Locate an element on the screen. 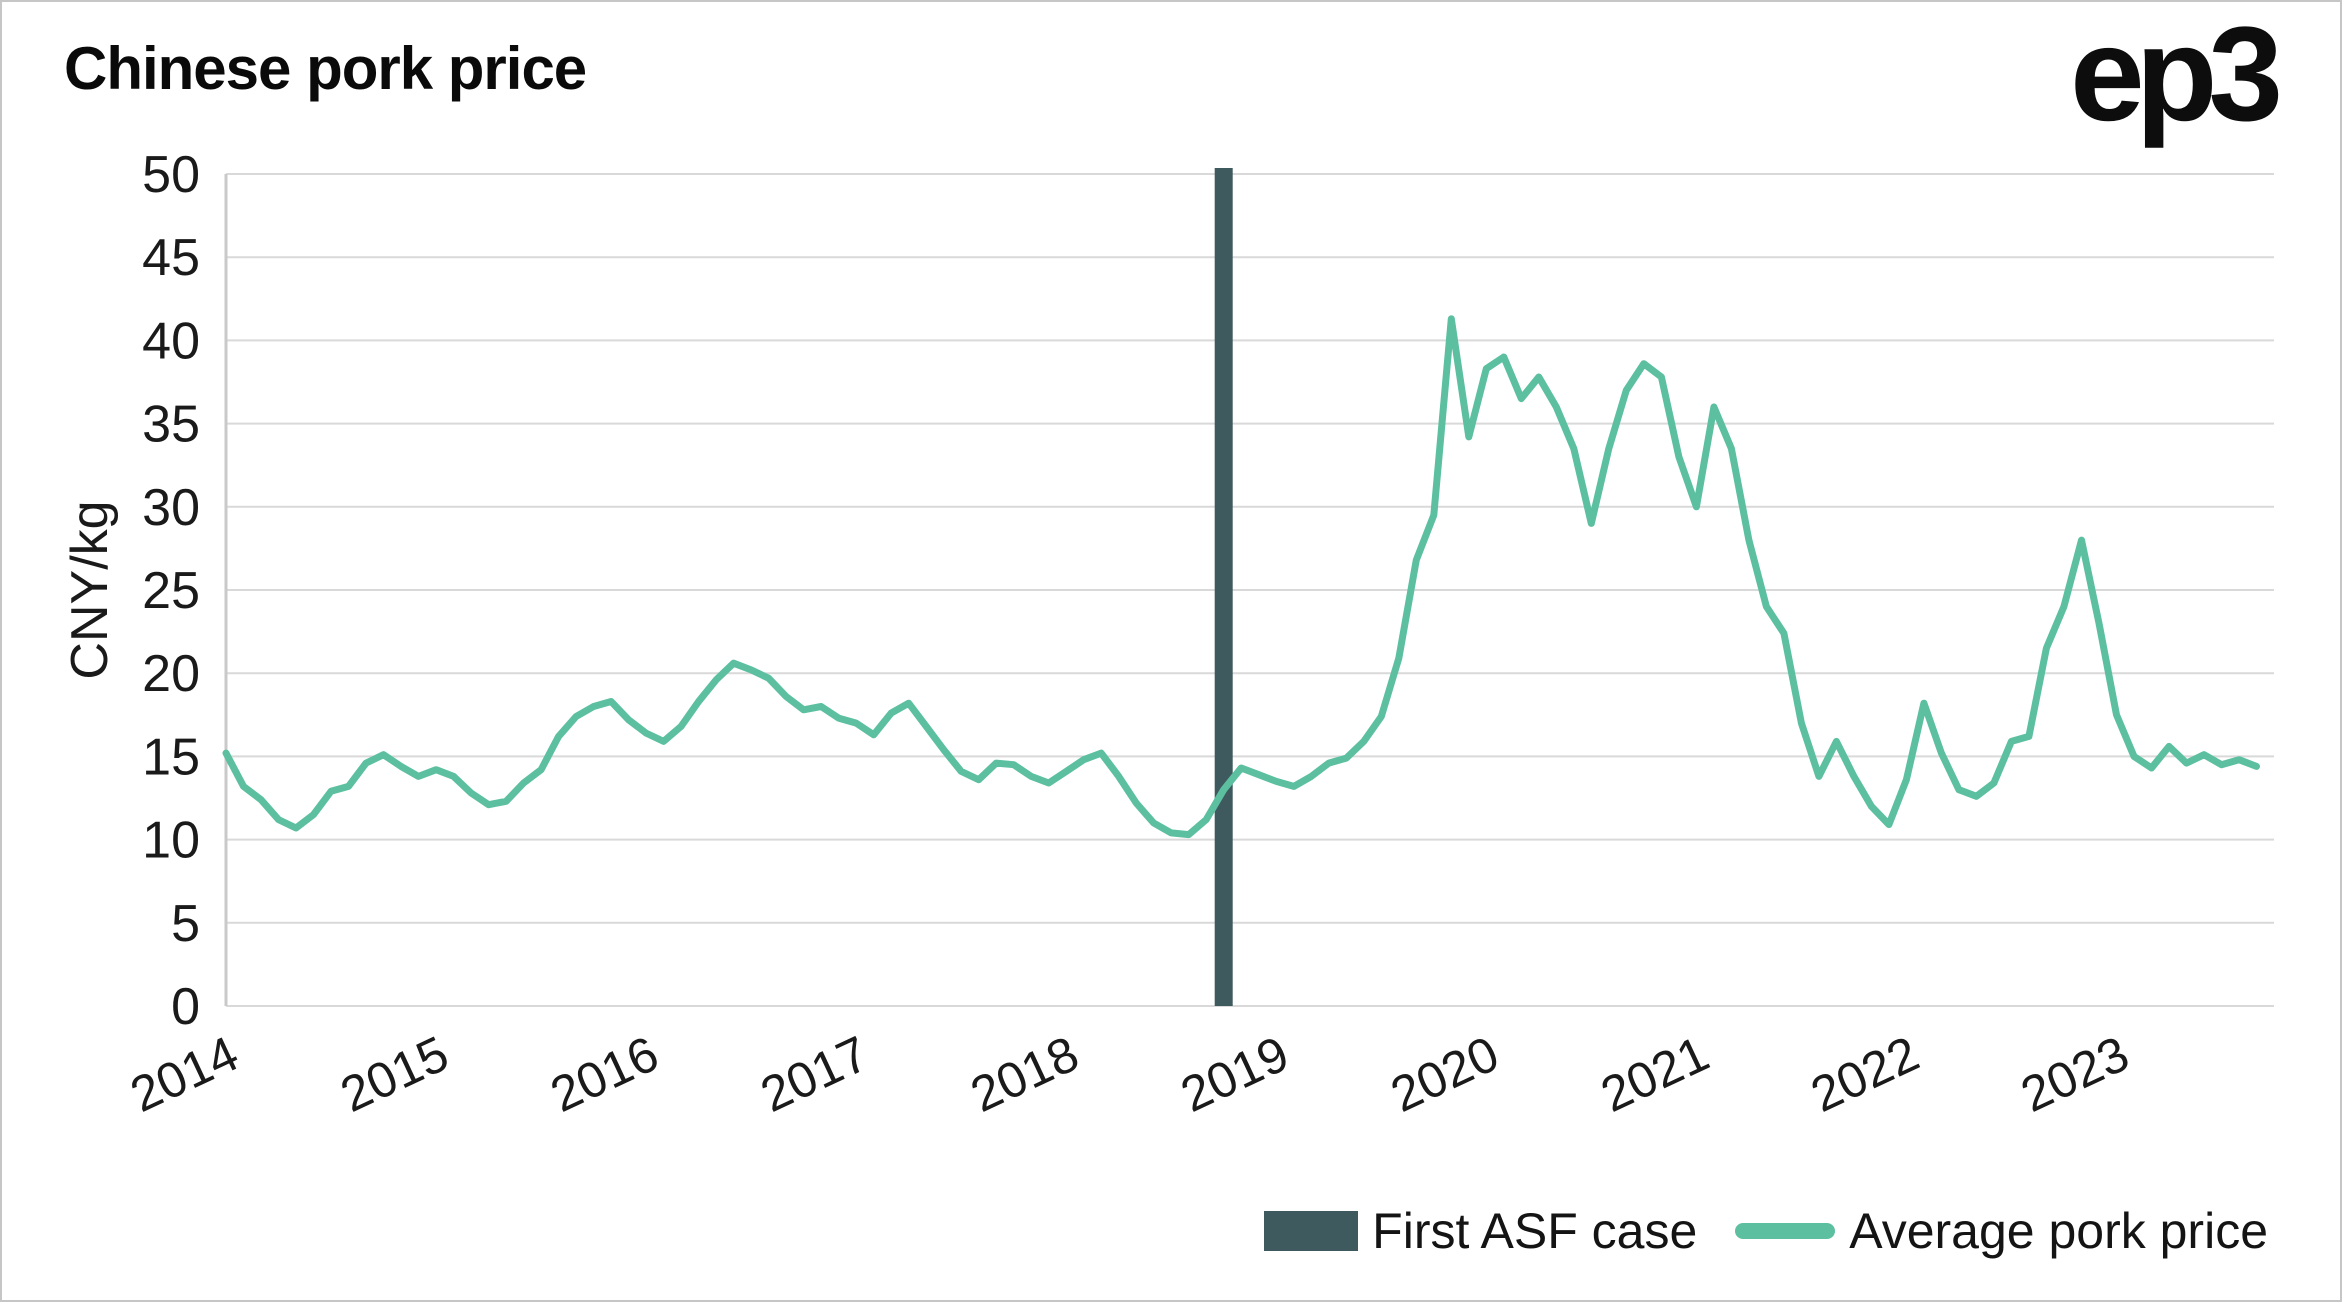 This screenshot has height=1302, width=2342. x-tick-label-2019: 2019 is located at coordinates (1234, 1074).